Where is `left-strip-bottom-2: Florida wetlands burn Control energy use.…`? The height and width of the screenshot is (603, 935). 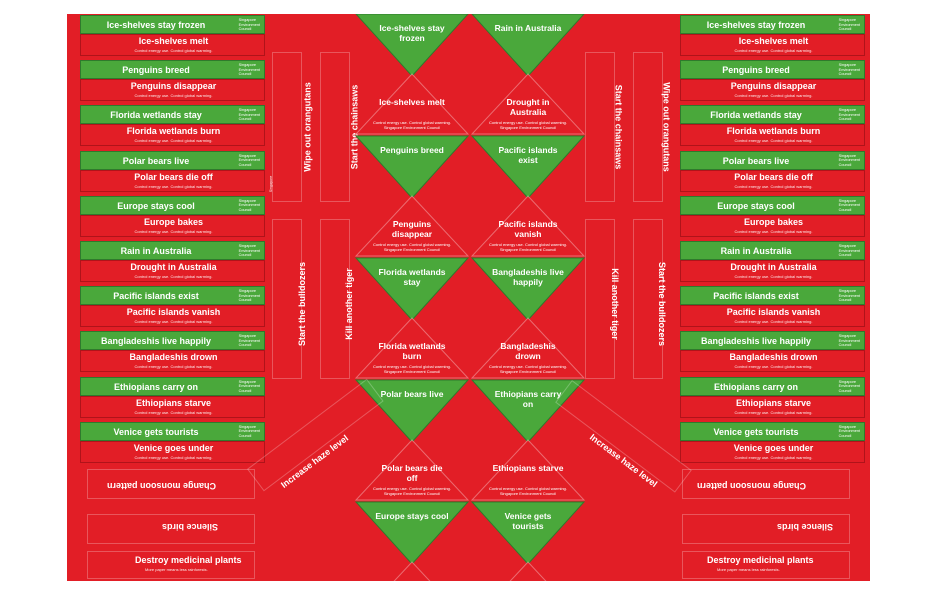
left-strip-bottom-2: Florida wetlands burn Control energy use.… is located at coordinates (172, 135).